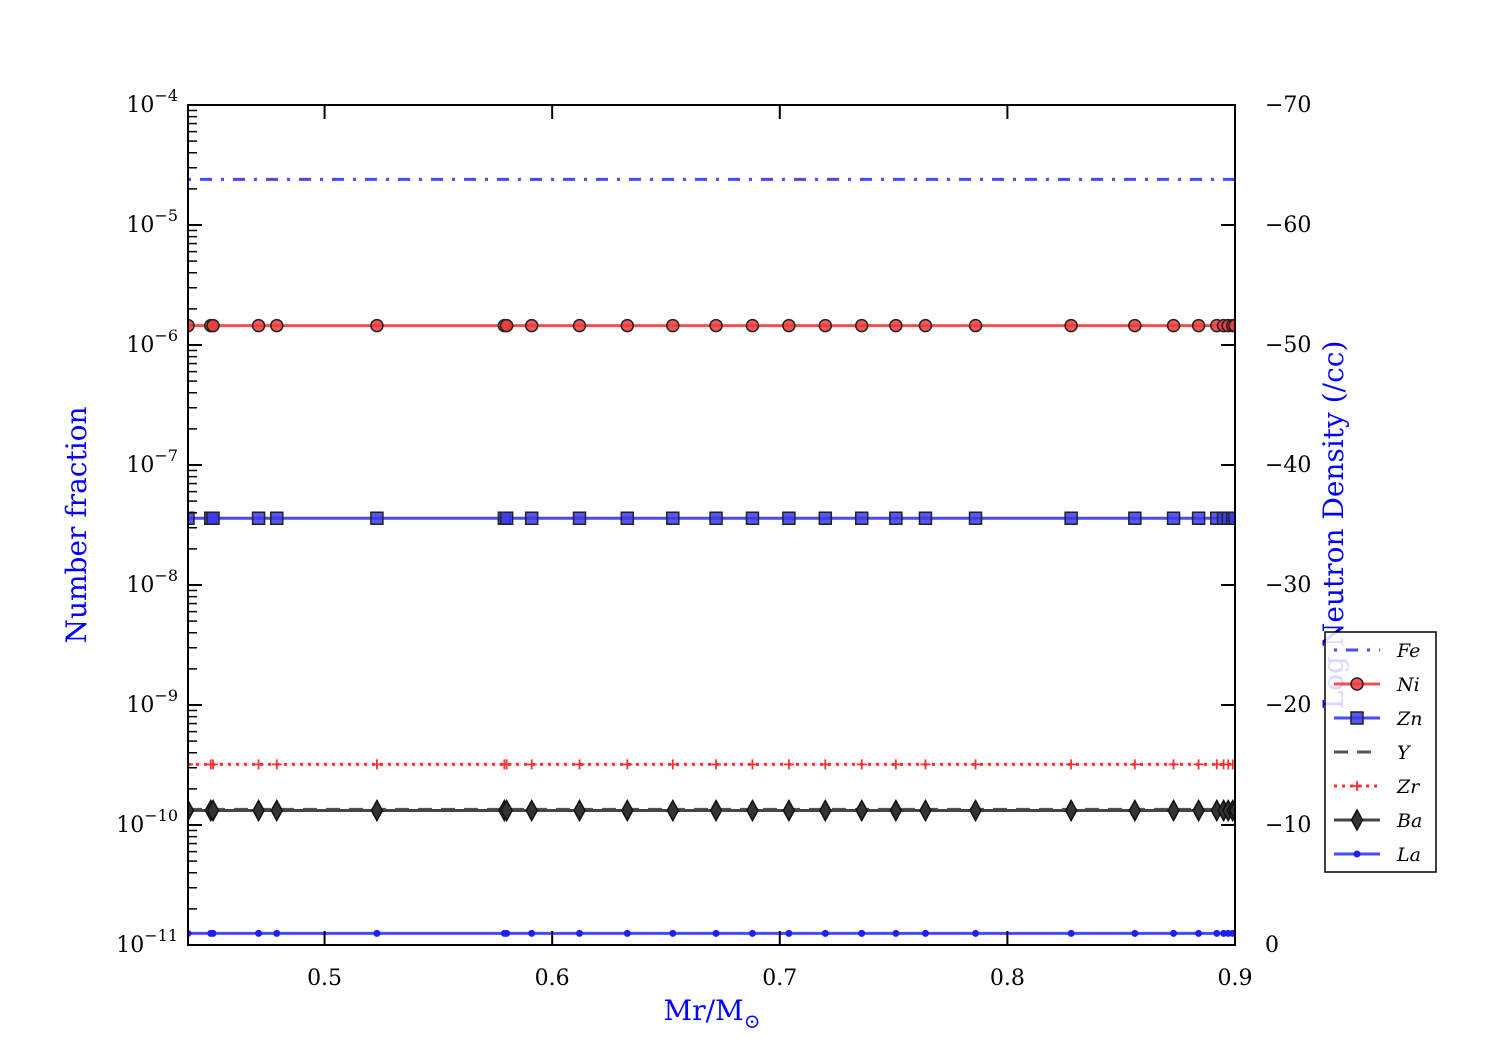 This screenshot has width=1500, height=1050. I want to click on x-tick-label: 0.9, so click(1235, 978).